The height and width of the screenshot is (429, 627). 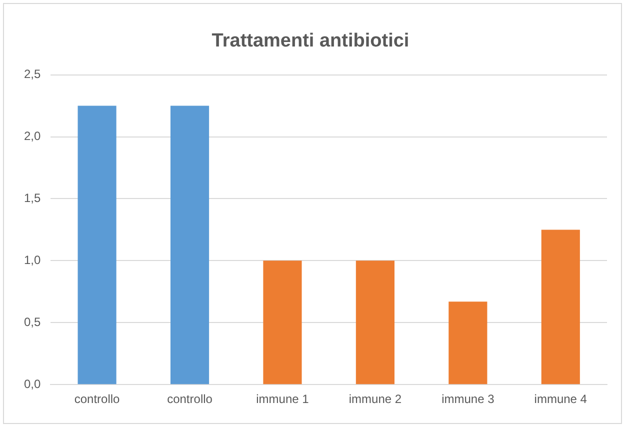 I want to click on x-tick-label: immune 3, so click(x=468, y=399).